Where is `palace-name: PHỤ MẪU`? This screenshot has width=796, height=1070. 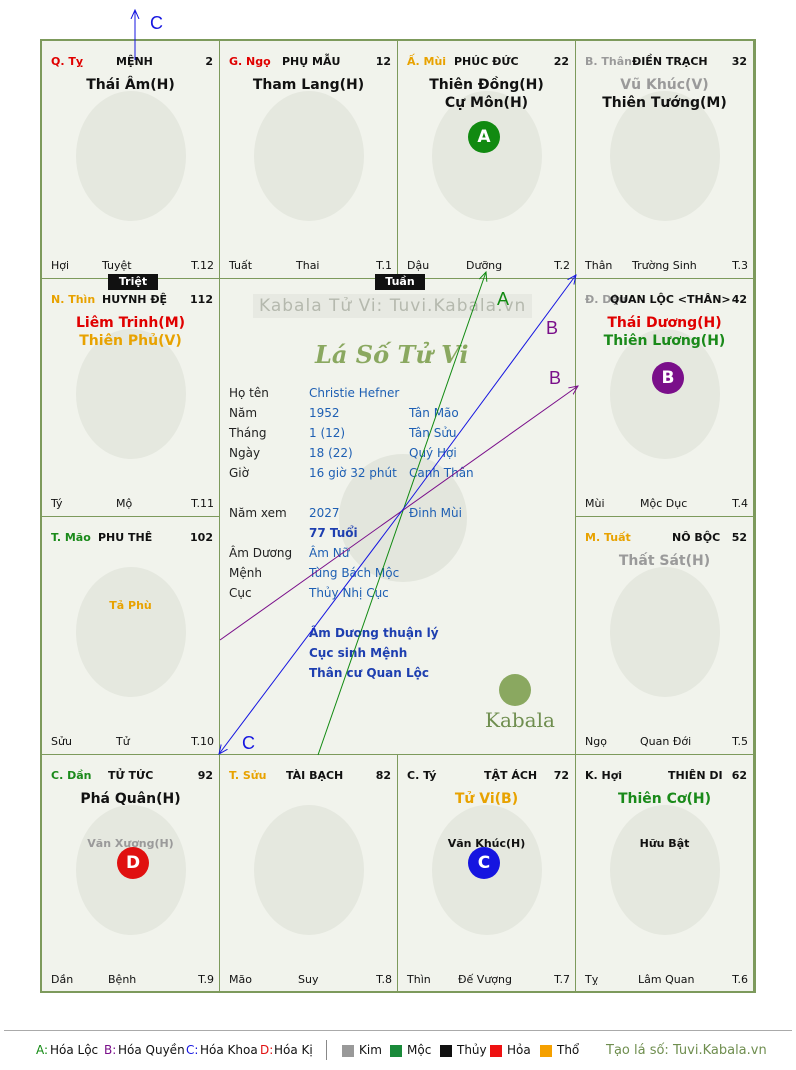
palace-name: PHỤ MẪU is located at coordinates (311, 61).